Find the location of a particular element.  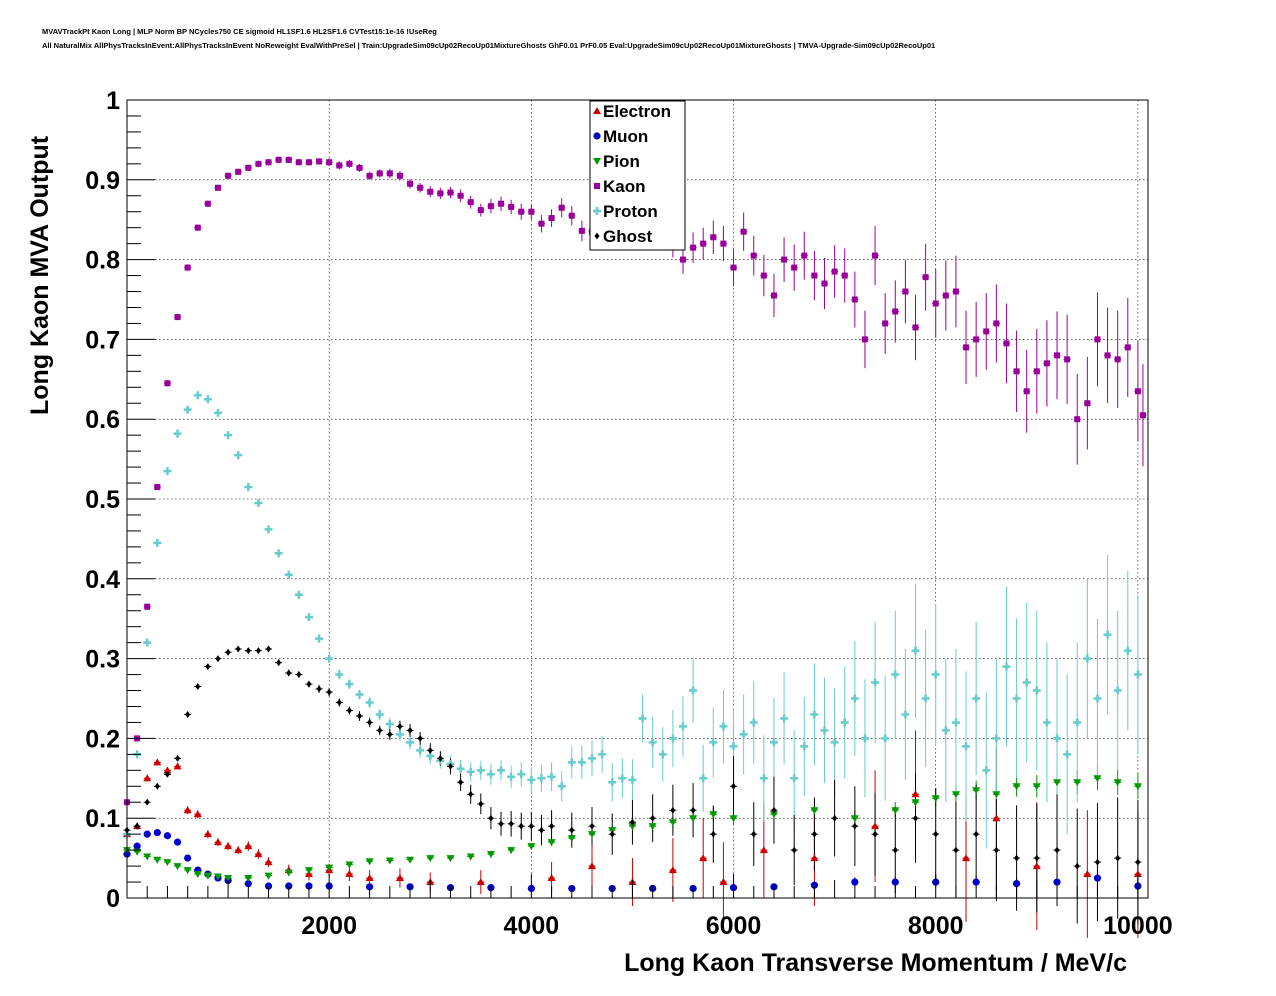

legend-label-pion: Pion is located at coordinates (621, 161).